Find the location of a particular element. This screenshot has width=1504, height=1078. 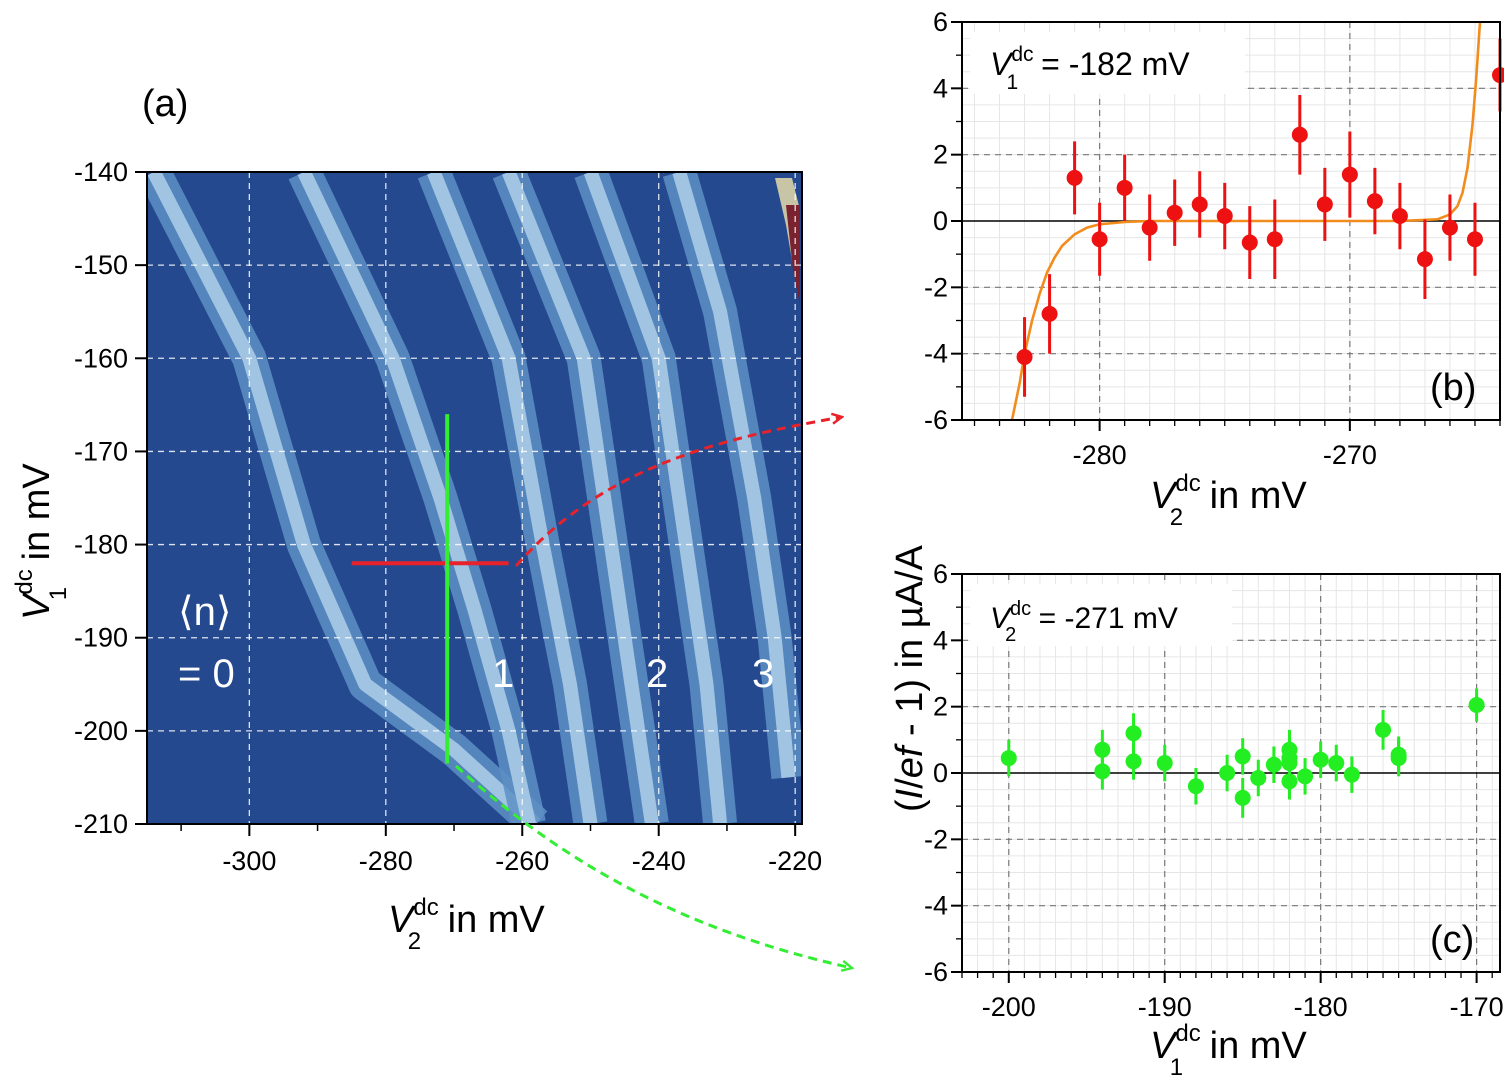

heatmap-y-tick-label: -200 is located at coordinates (101, 731).